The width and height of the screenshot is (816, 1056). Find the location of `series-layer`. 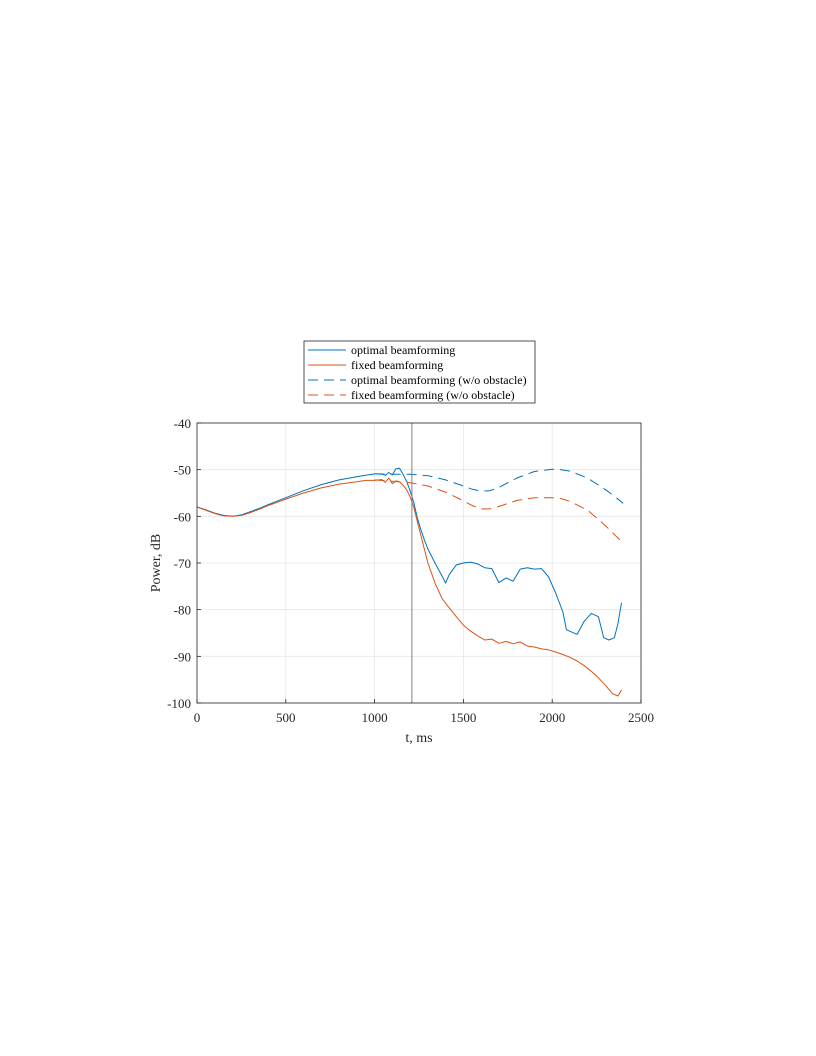

series-layer is located at coordinates (410, 582).